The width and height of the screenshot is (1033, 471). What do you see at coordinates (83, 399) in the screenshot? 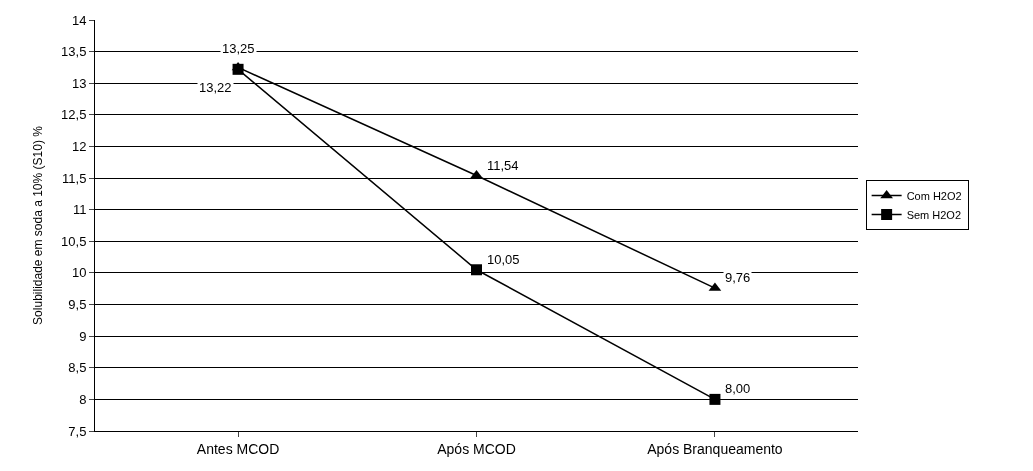
I see `y-tick-label: 8` at bounding box center [83, 399].